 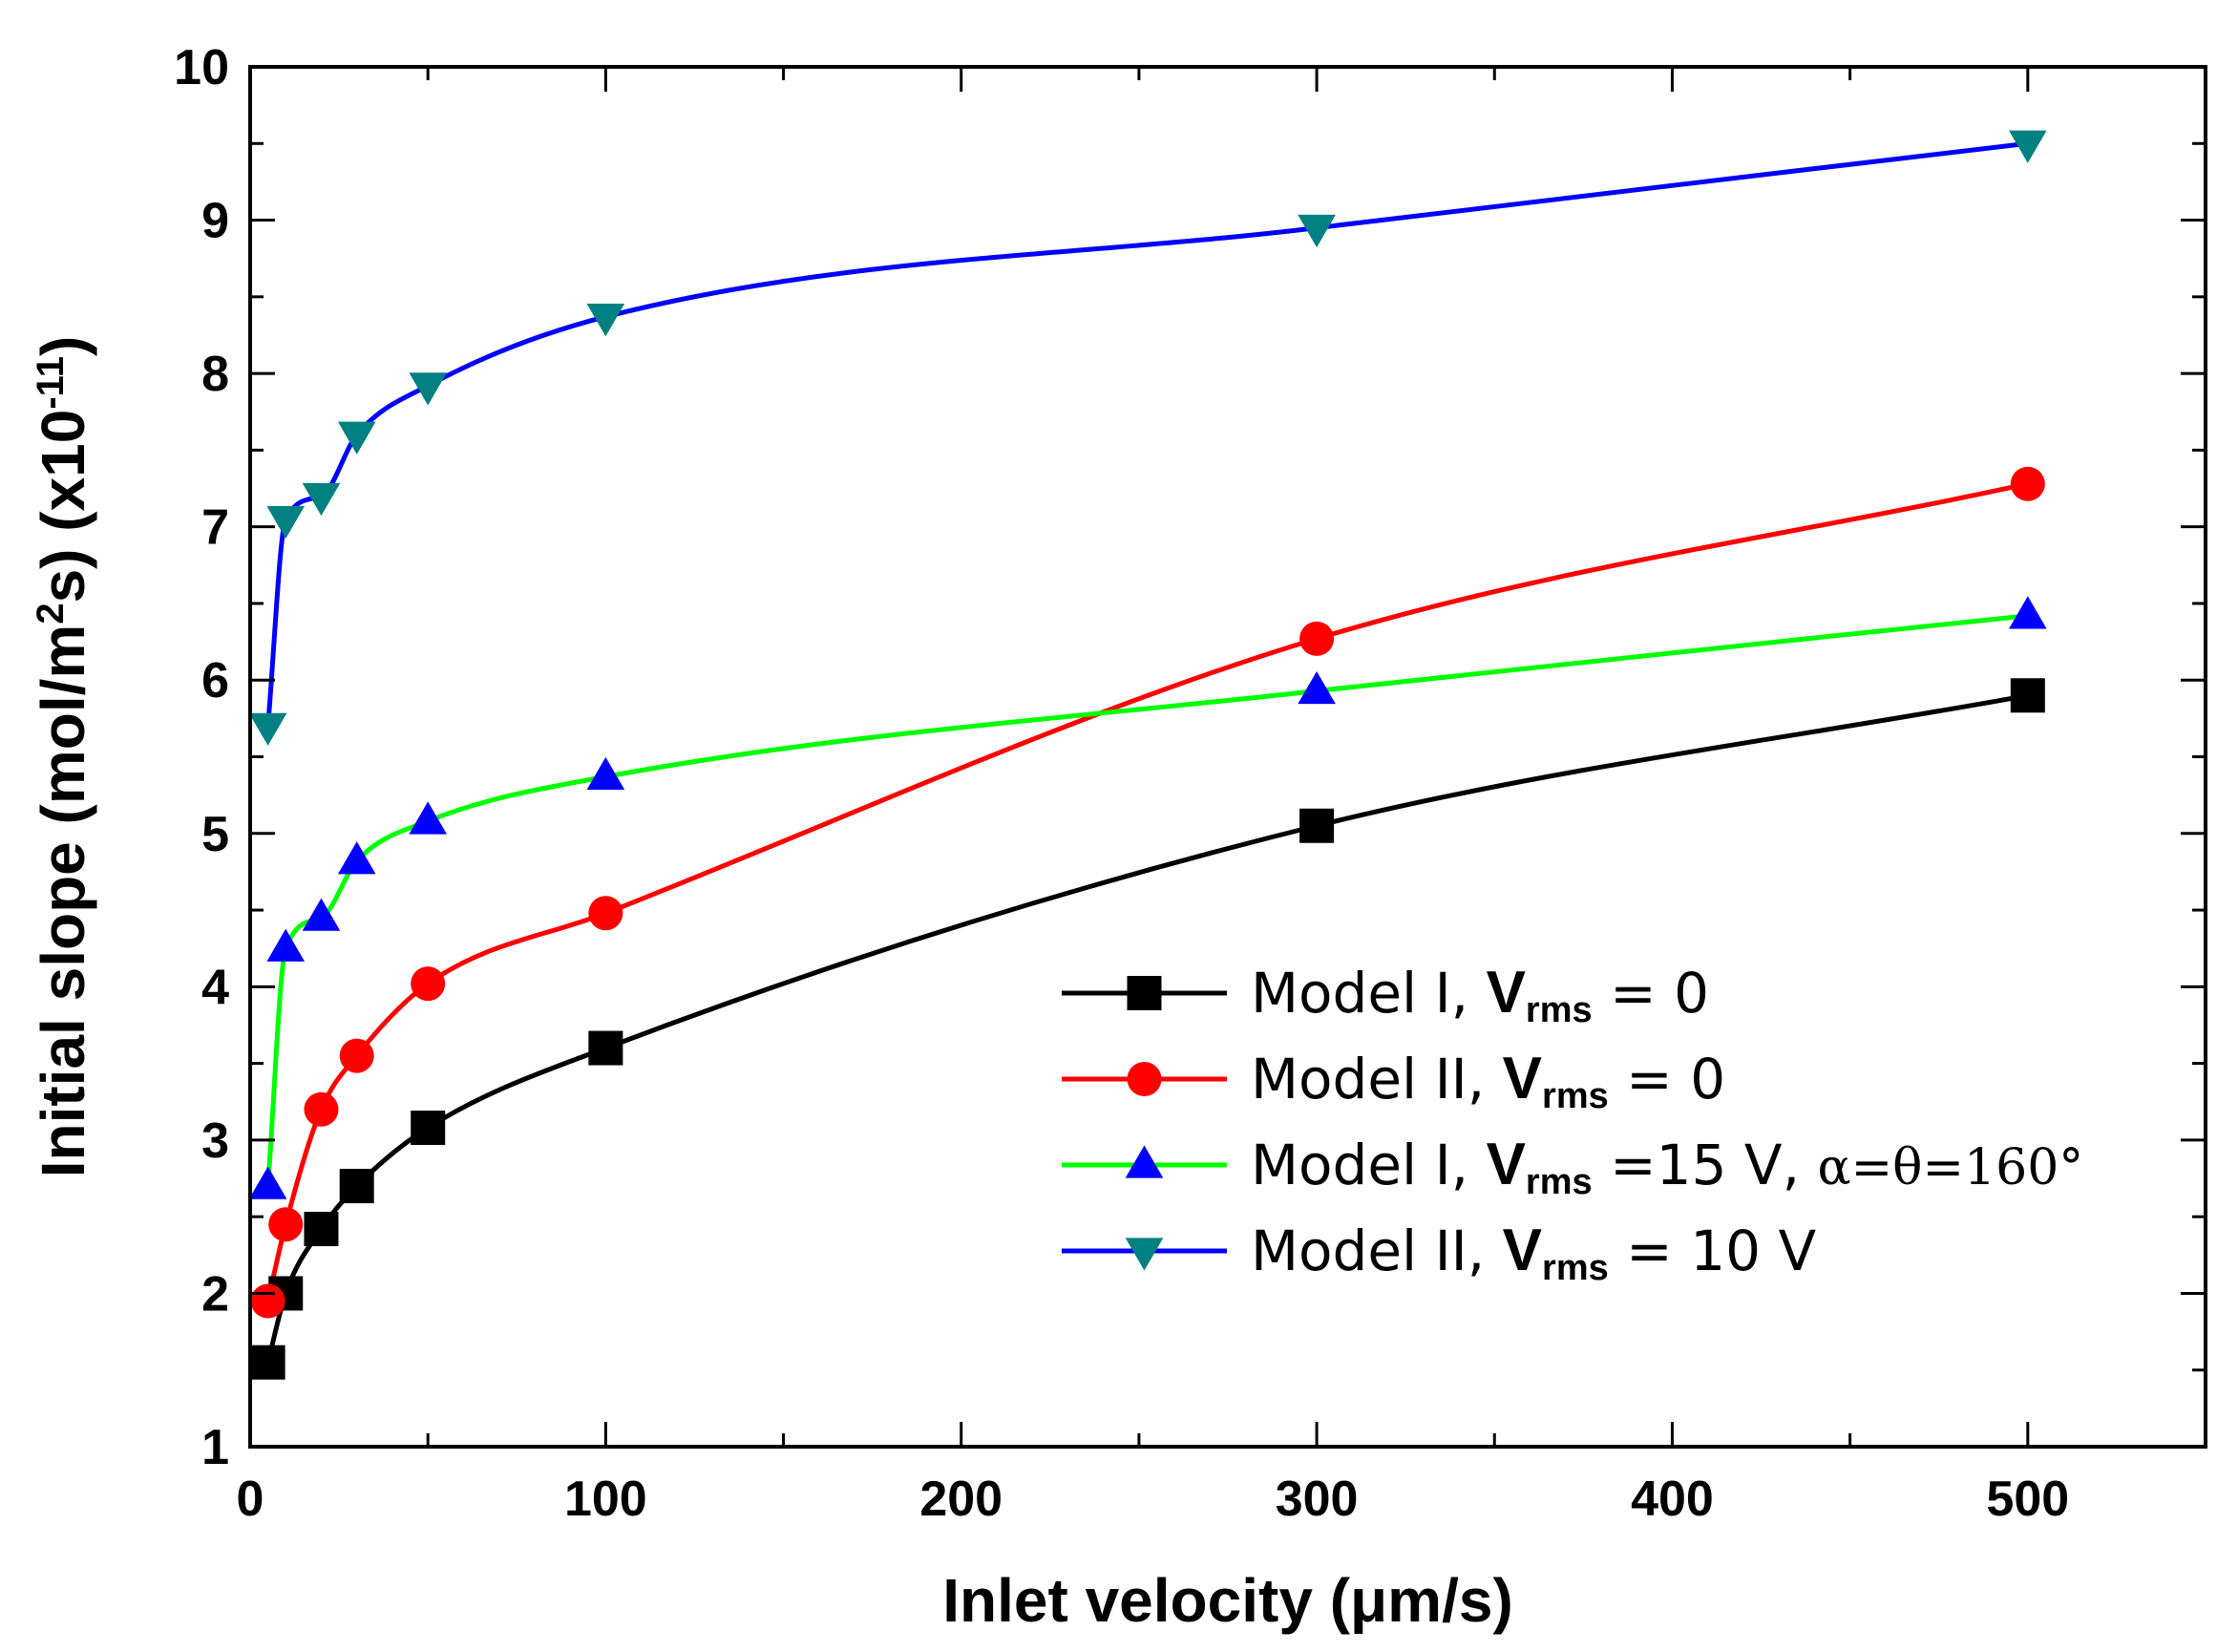 What do you see at coordinates (1673, 1499) in the screenshot?
I see `x-tick-label: 400` at bounding box center [1673, 1499].